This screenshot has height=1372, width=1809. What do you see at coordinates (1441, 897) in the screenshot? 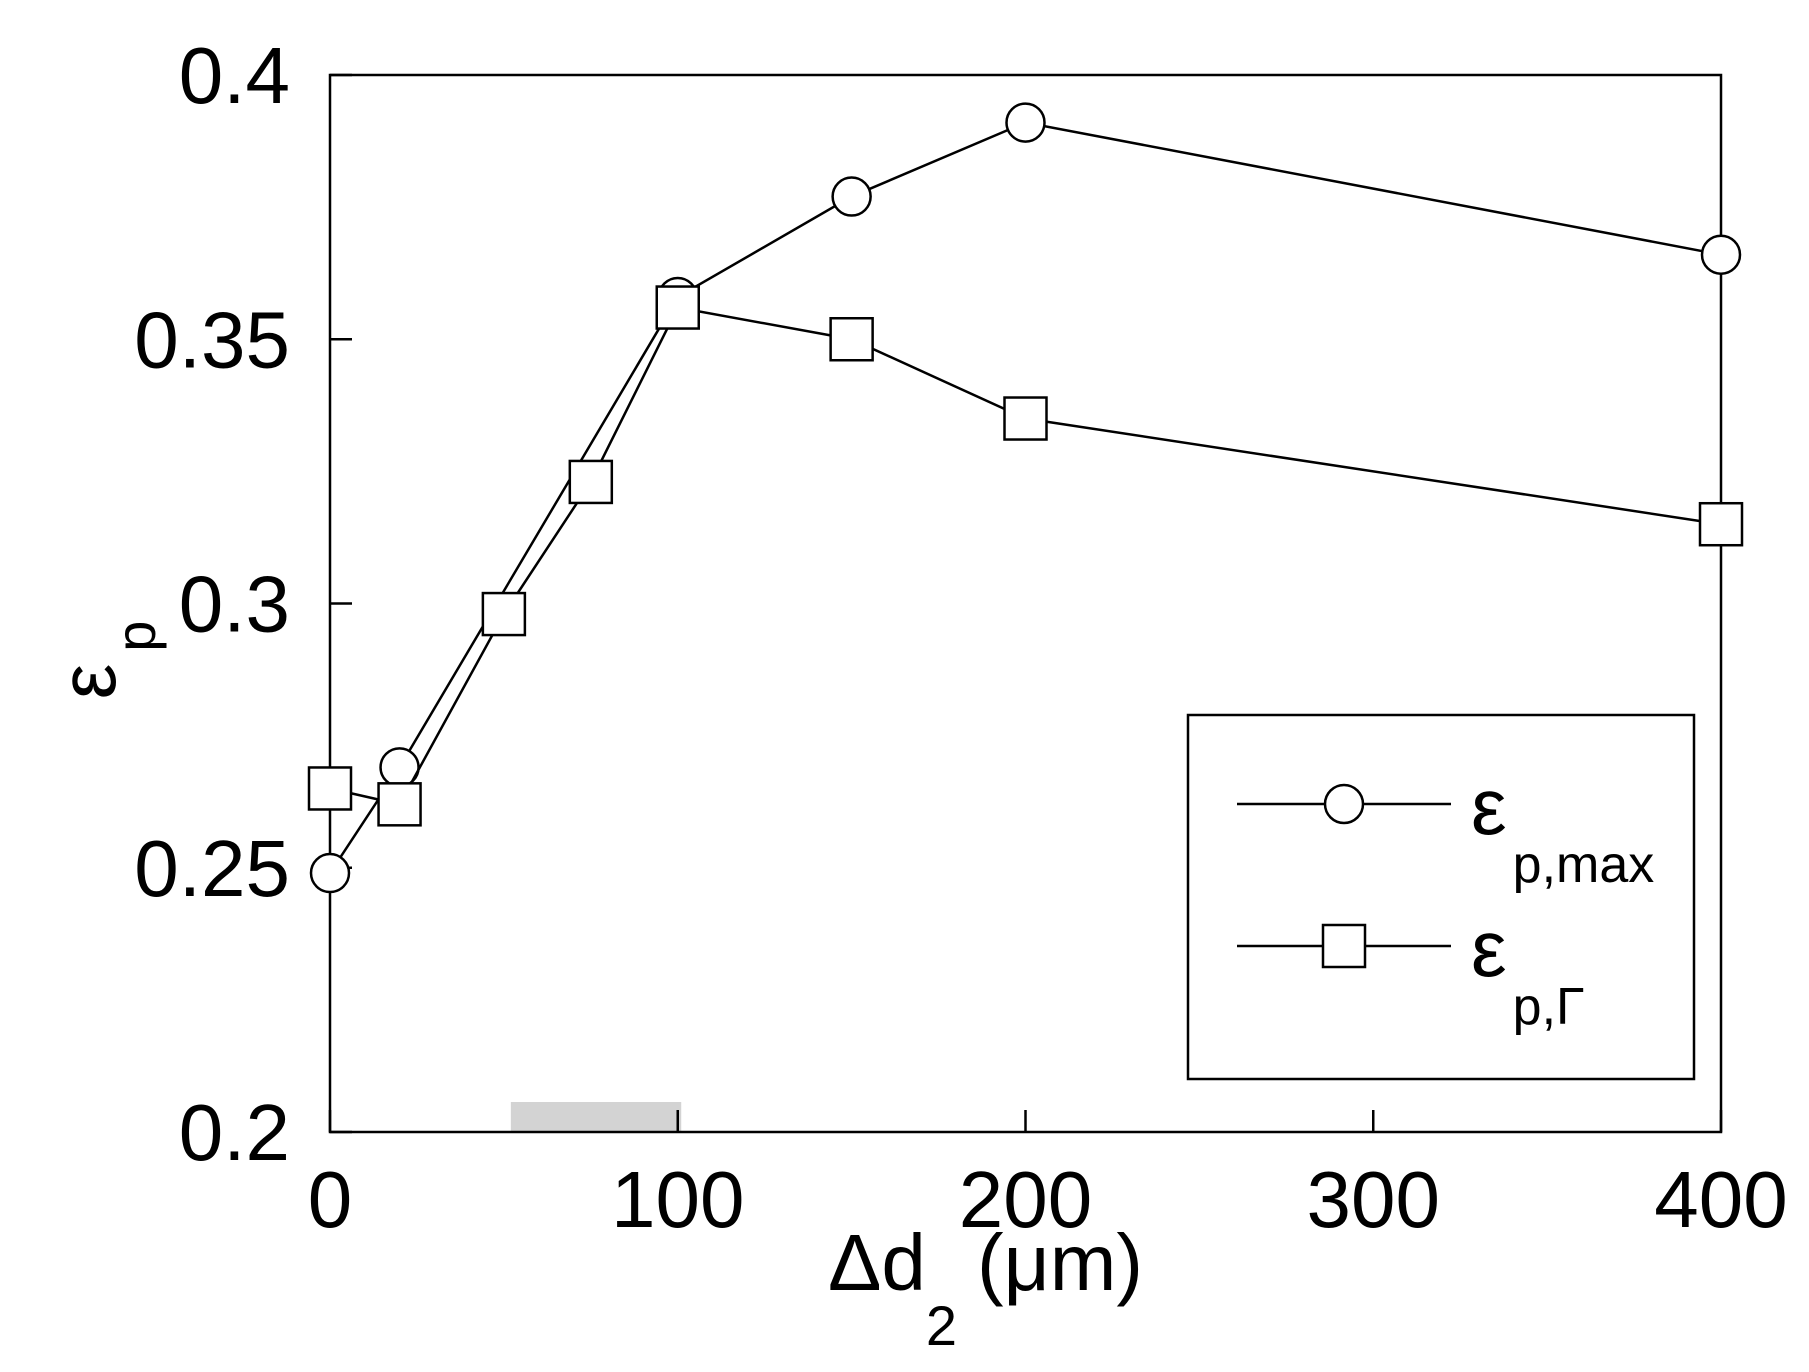
I see `legend-box` at bounding box center [1441, 897].